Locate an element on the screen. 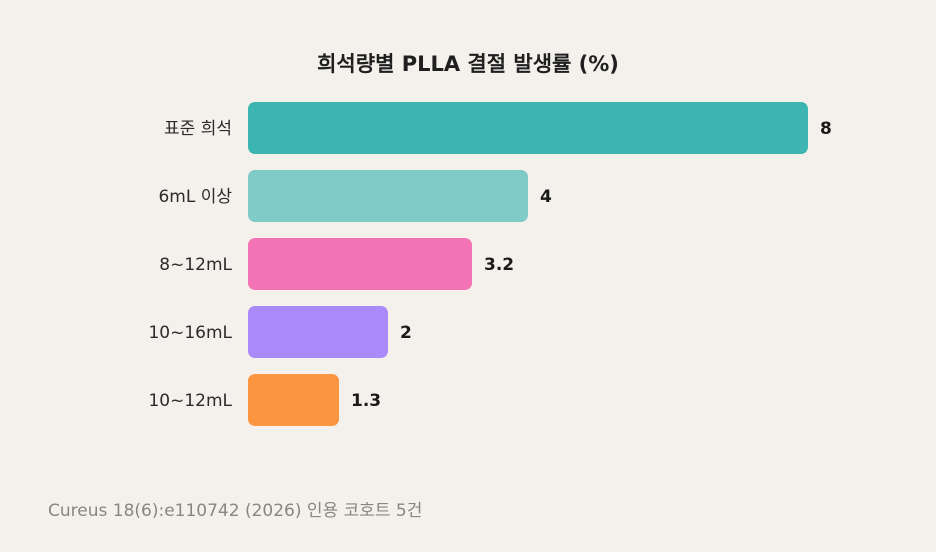 This screenshot has height=552, width=936. value-label: 4 is located at coordinates (546, 197).